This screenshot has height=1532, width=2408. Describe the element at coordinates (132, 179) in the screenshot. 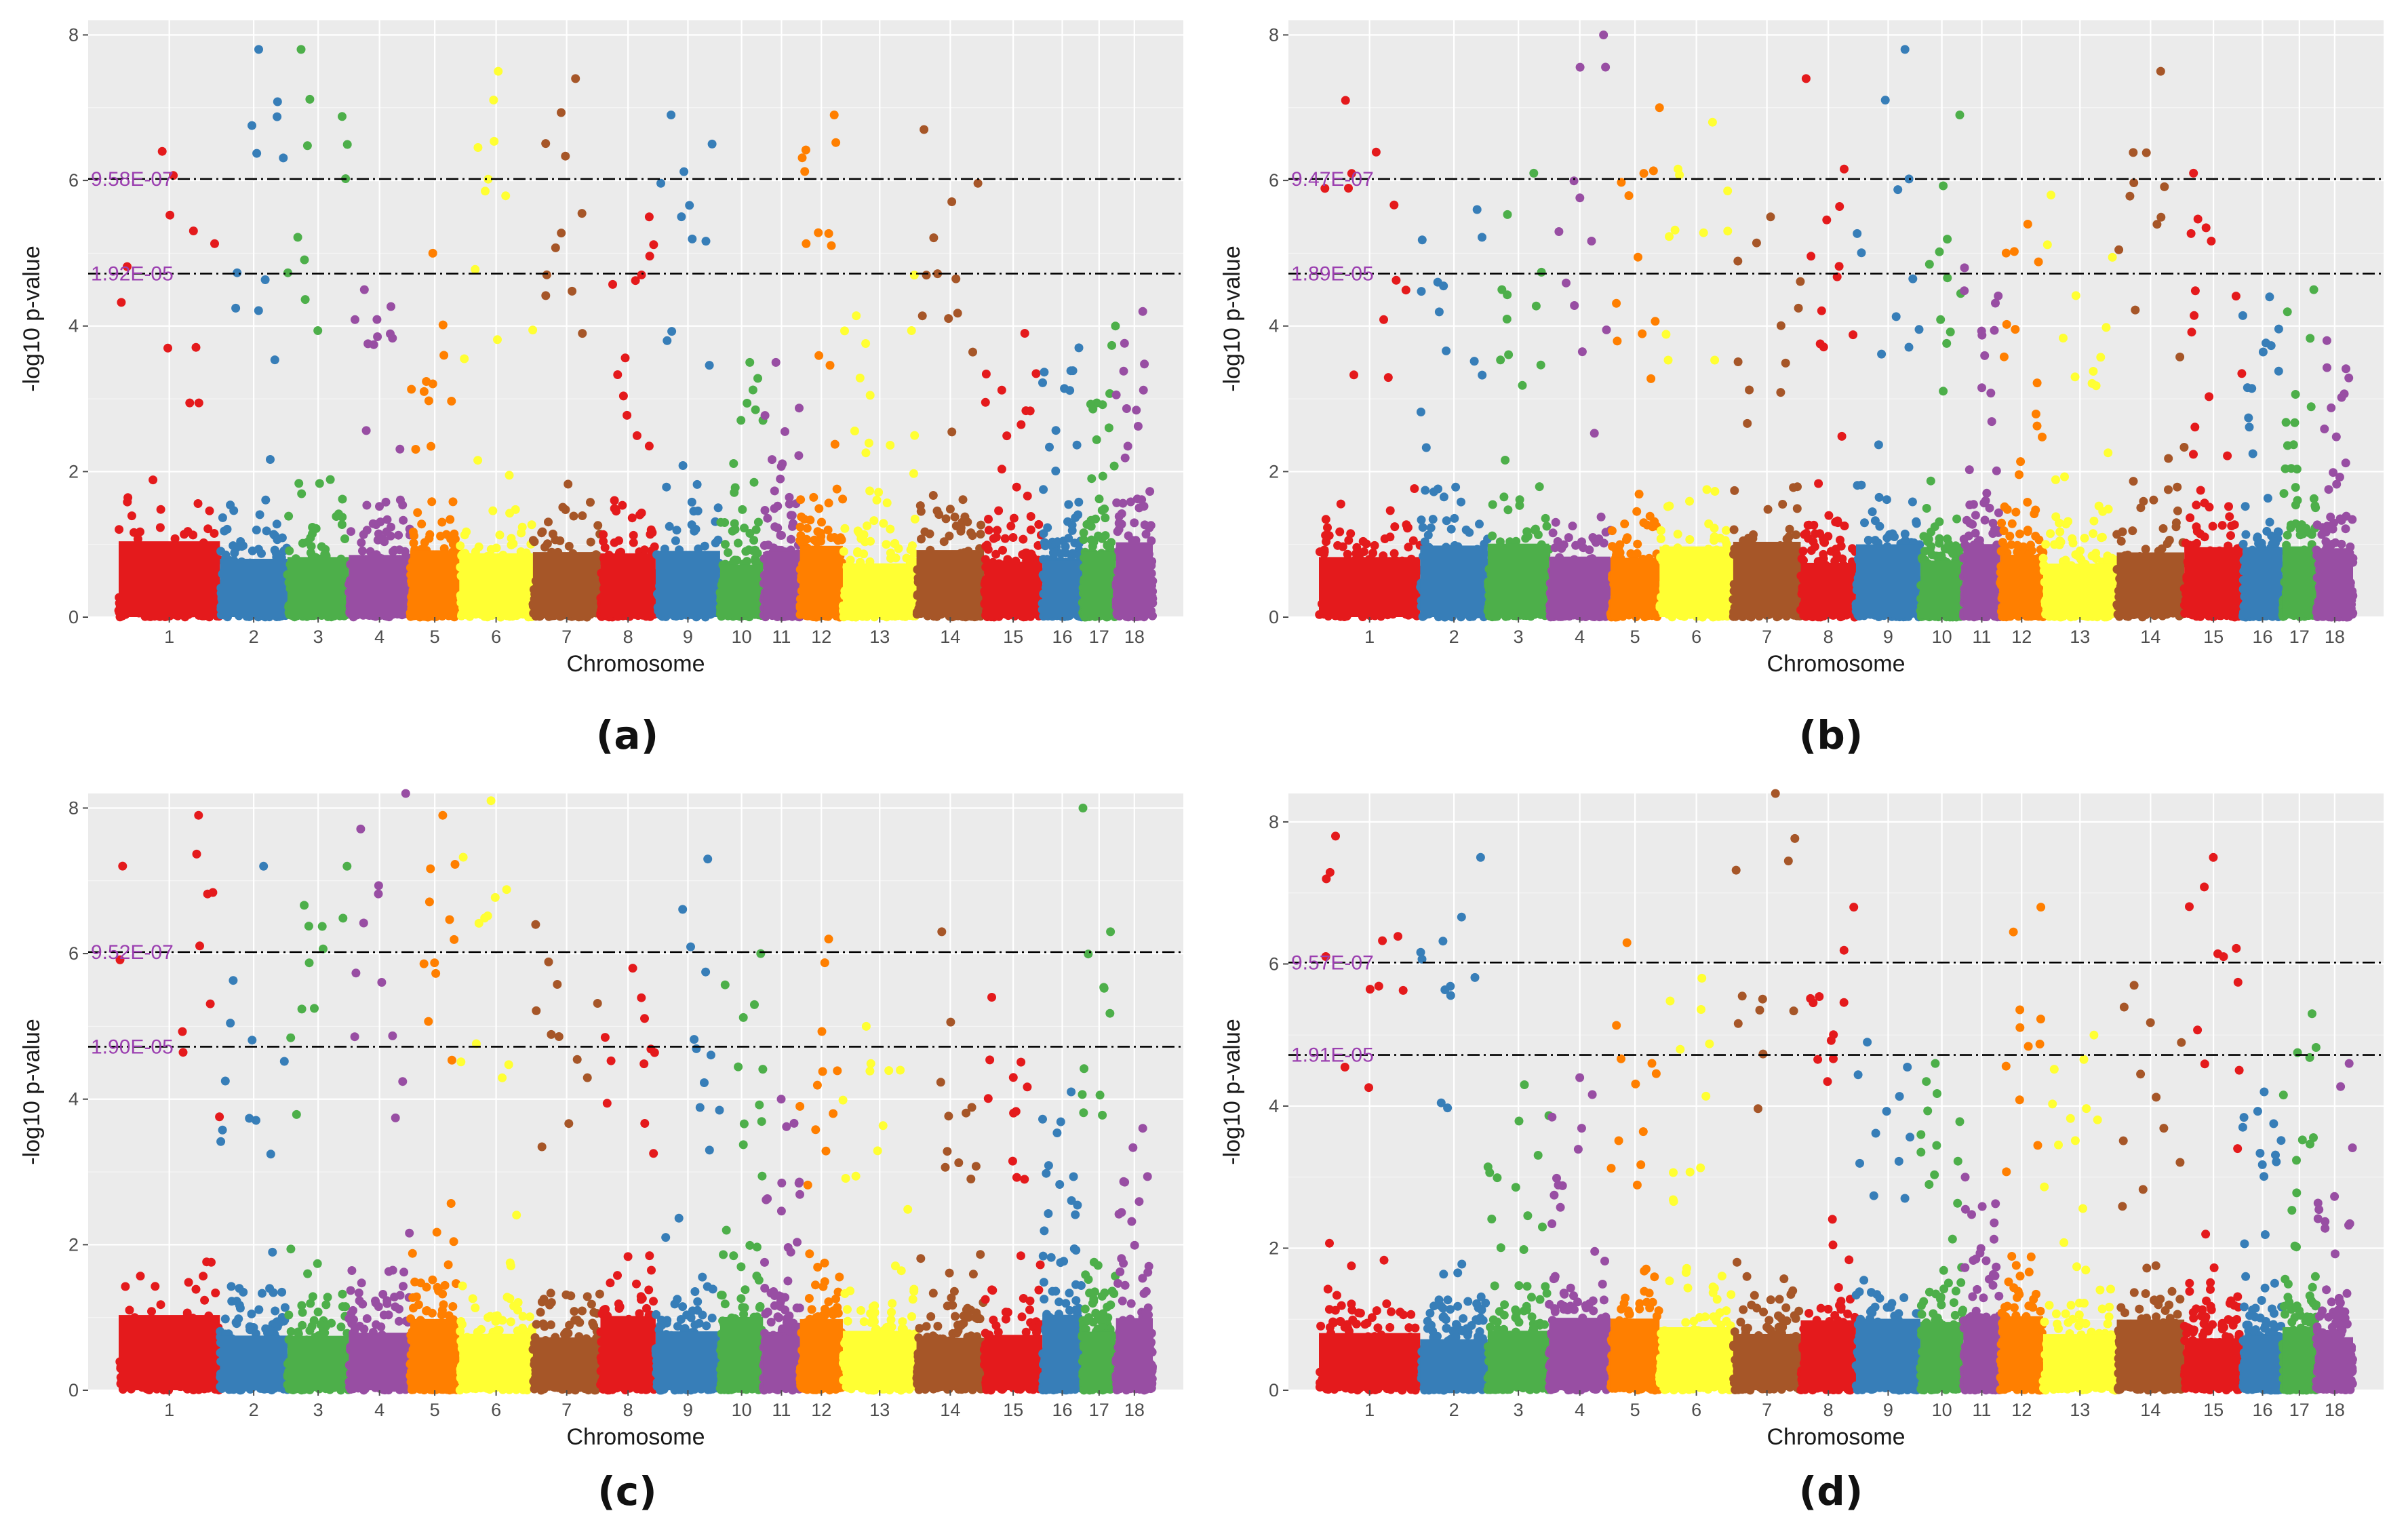

I see `threshold-label: 9.58E-07` at that location.